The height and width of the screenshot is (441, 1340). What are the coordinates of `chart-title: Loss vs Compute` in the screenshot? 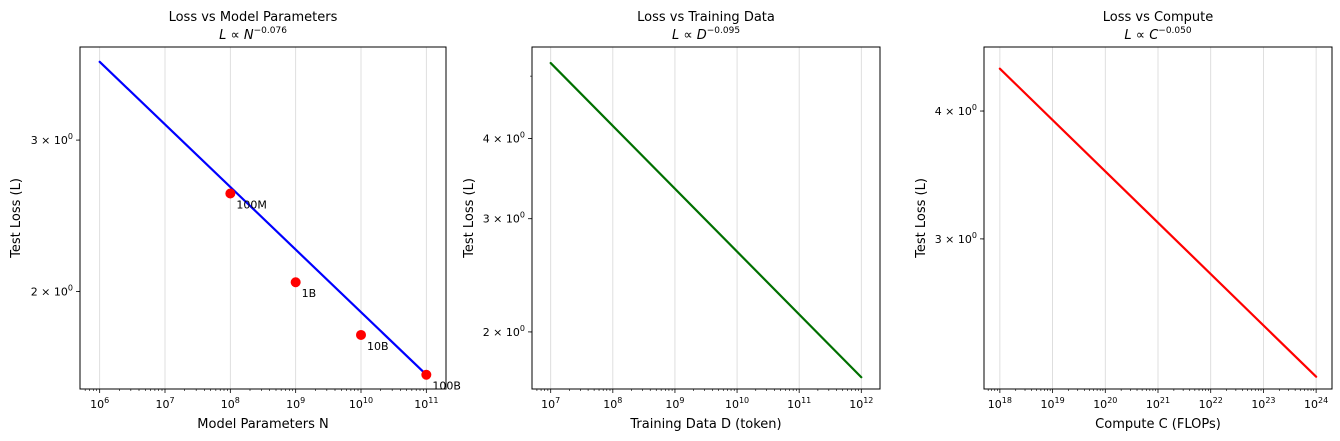 It's located at (1158, 17).